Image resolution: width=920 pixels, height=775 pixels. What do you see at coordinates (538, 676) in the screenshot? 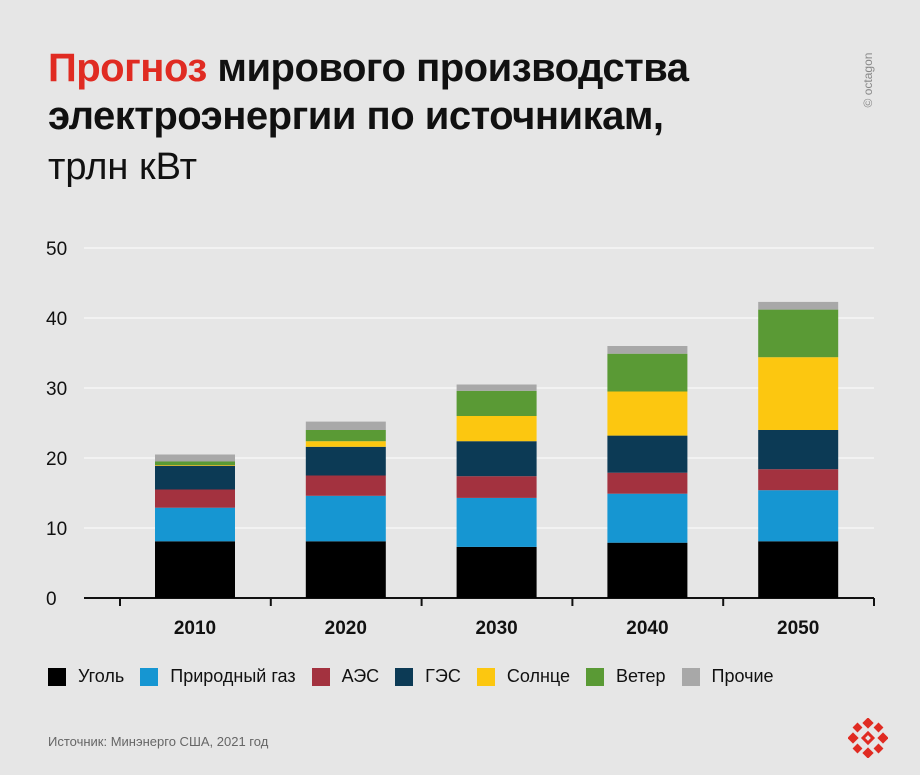
I see `legend-label: Солнце` at bounding box center [538, 676].